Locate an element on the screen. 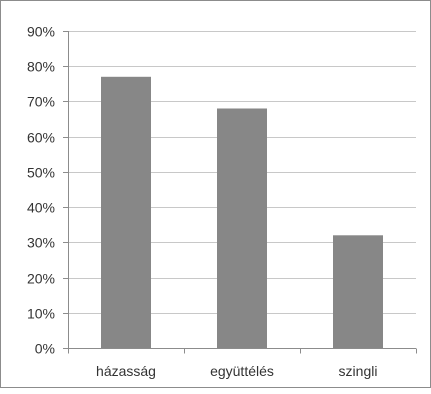 The height and width of the screenshot is (394, 431). x-tick-label: szingli is located at coordinates (358, 371).